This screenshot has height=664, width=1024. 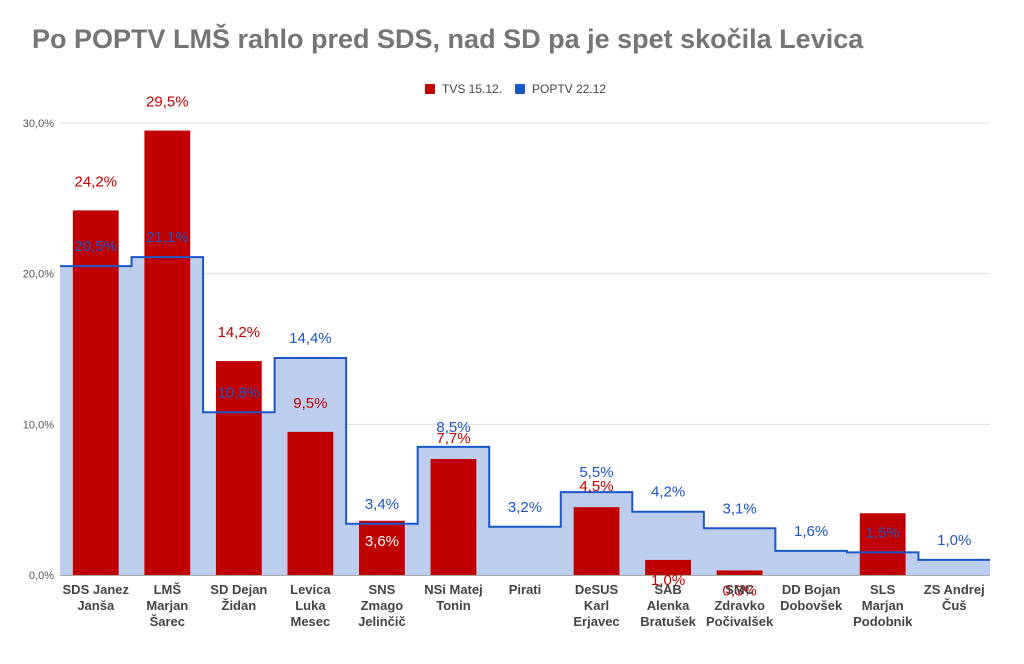 What do you see at coordinates (38, 124) in the screenshot?
I see `y-tick-label: 30,0%` at bounding box center [38, 124].